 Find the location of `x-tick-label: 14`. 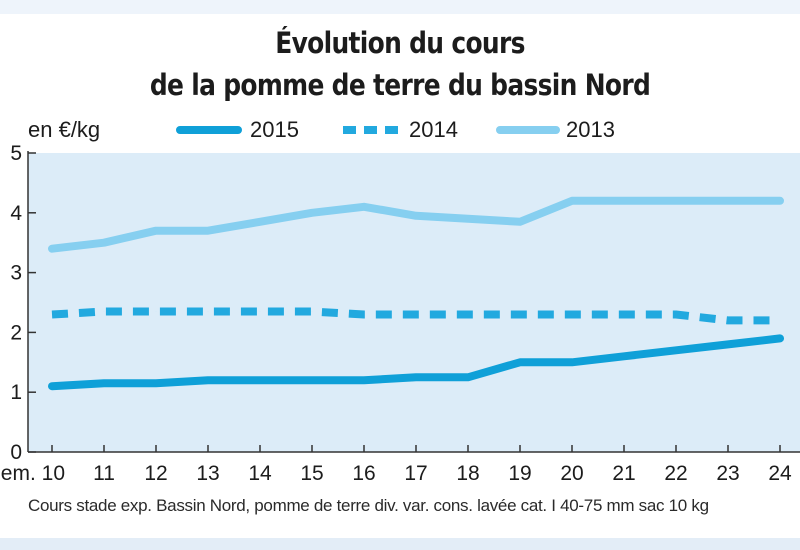

x-tick-label: 14 is located at coordinates (260, 473).